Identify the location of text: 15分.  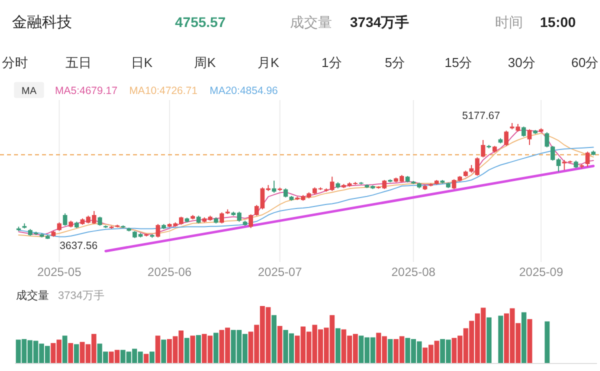
(458, 62).